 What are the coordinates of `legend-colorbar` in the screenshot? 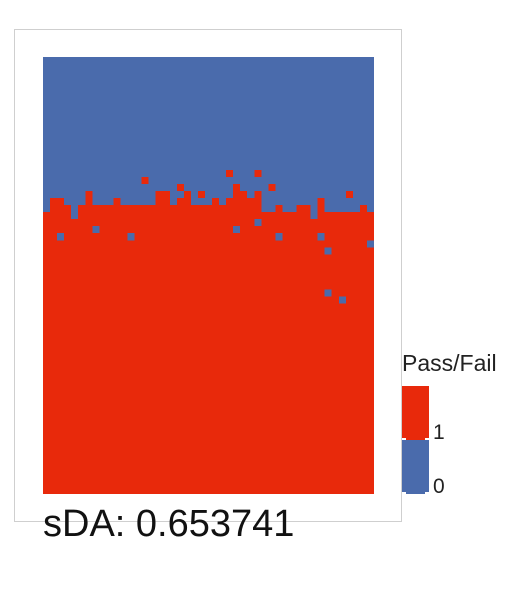 It's located at (415, 440).